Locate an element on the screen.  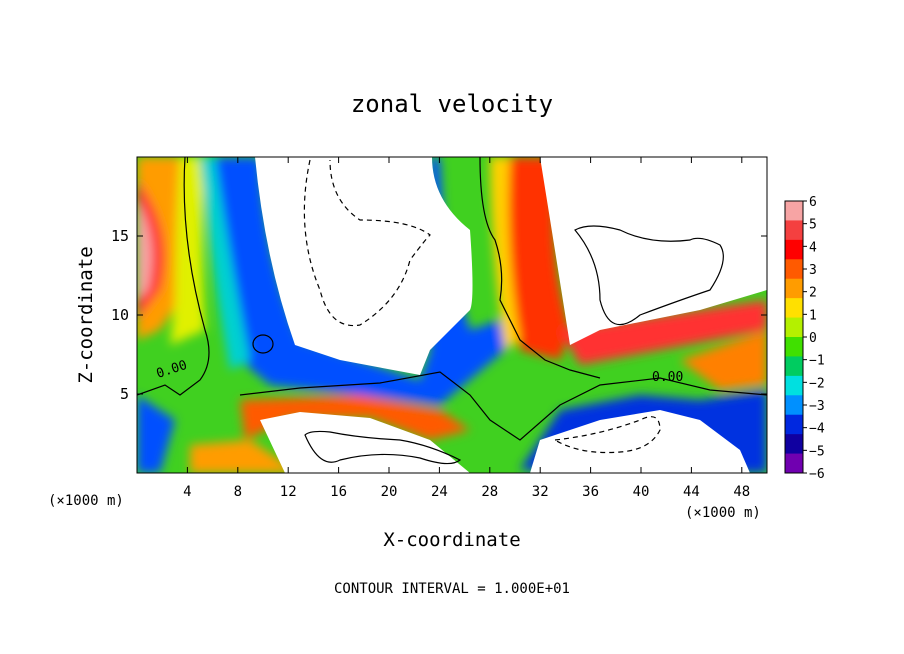
zero-contour-upper is located at coordinates (540, 268).